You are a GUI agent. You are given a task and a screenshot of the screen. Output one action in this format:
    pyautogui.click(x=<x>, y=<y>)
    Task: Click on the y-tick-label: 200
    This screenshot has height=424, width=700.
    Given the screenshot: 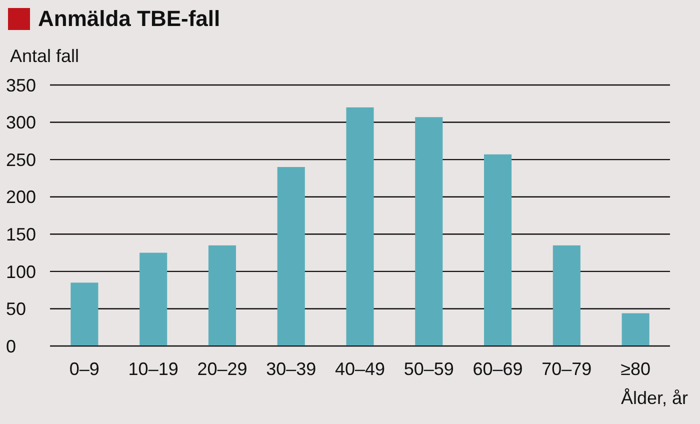 What is the action you would take?
    pyautogui.click(x=21, y=197)
    